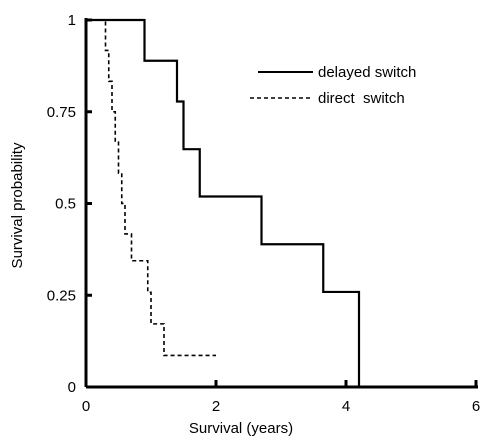 The height and width of the screenshot is (439, 482). I want to click on x-axis-title: Survival (years), so click(241, 428).